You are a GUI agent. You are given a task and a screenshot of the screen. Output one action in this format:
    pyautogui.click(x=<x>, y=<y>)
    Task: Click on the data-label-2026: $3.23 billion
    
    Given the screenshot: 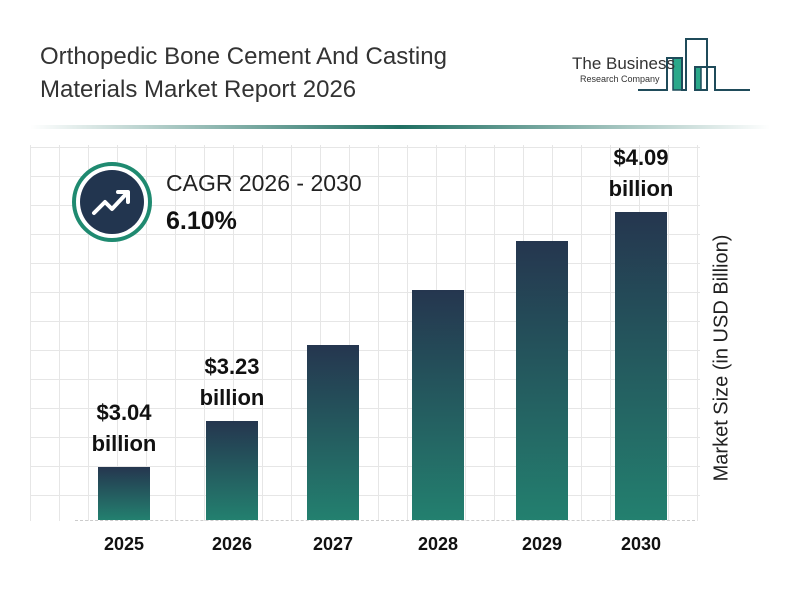 What is the action you would take?
    pyautogui.click(x=232, y=382)
    